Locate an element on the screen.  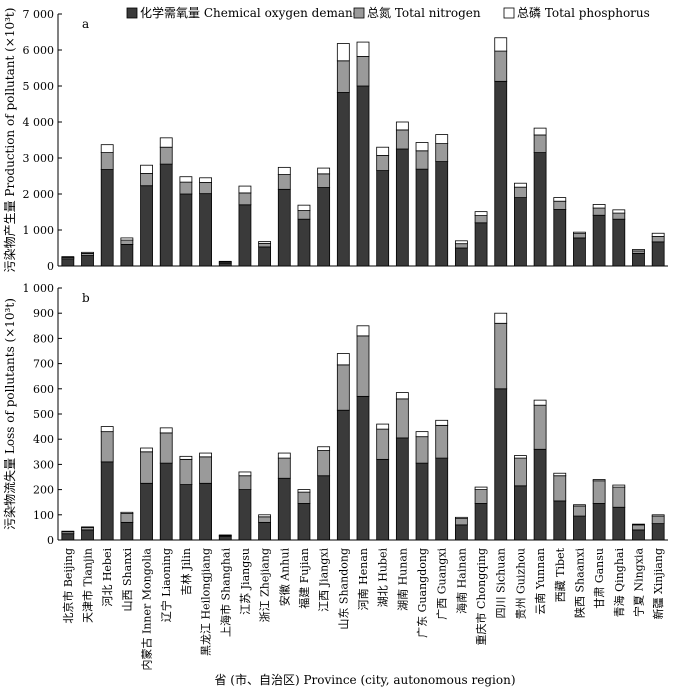
y-tick-label: 800 is located at coordinates (43, 338).